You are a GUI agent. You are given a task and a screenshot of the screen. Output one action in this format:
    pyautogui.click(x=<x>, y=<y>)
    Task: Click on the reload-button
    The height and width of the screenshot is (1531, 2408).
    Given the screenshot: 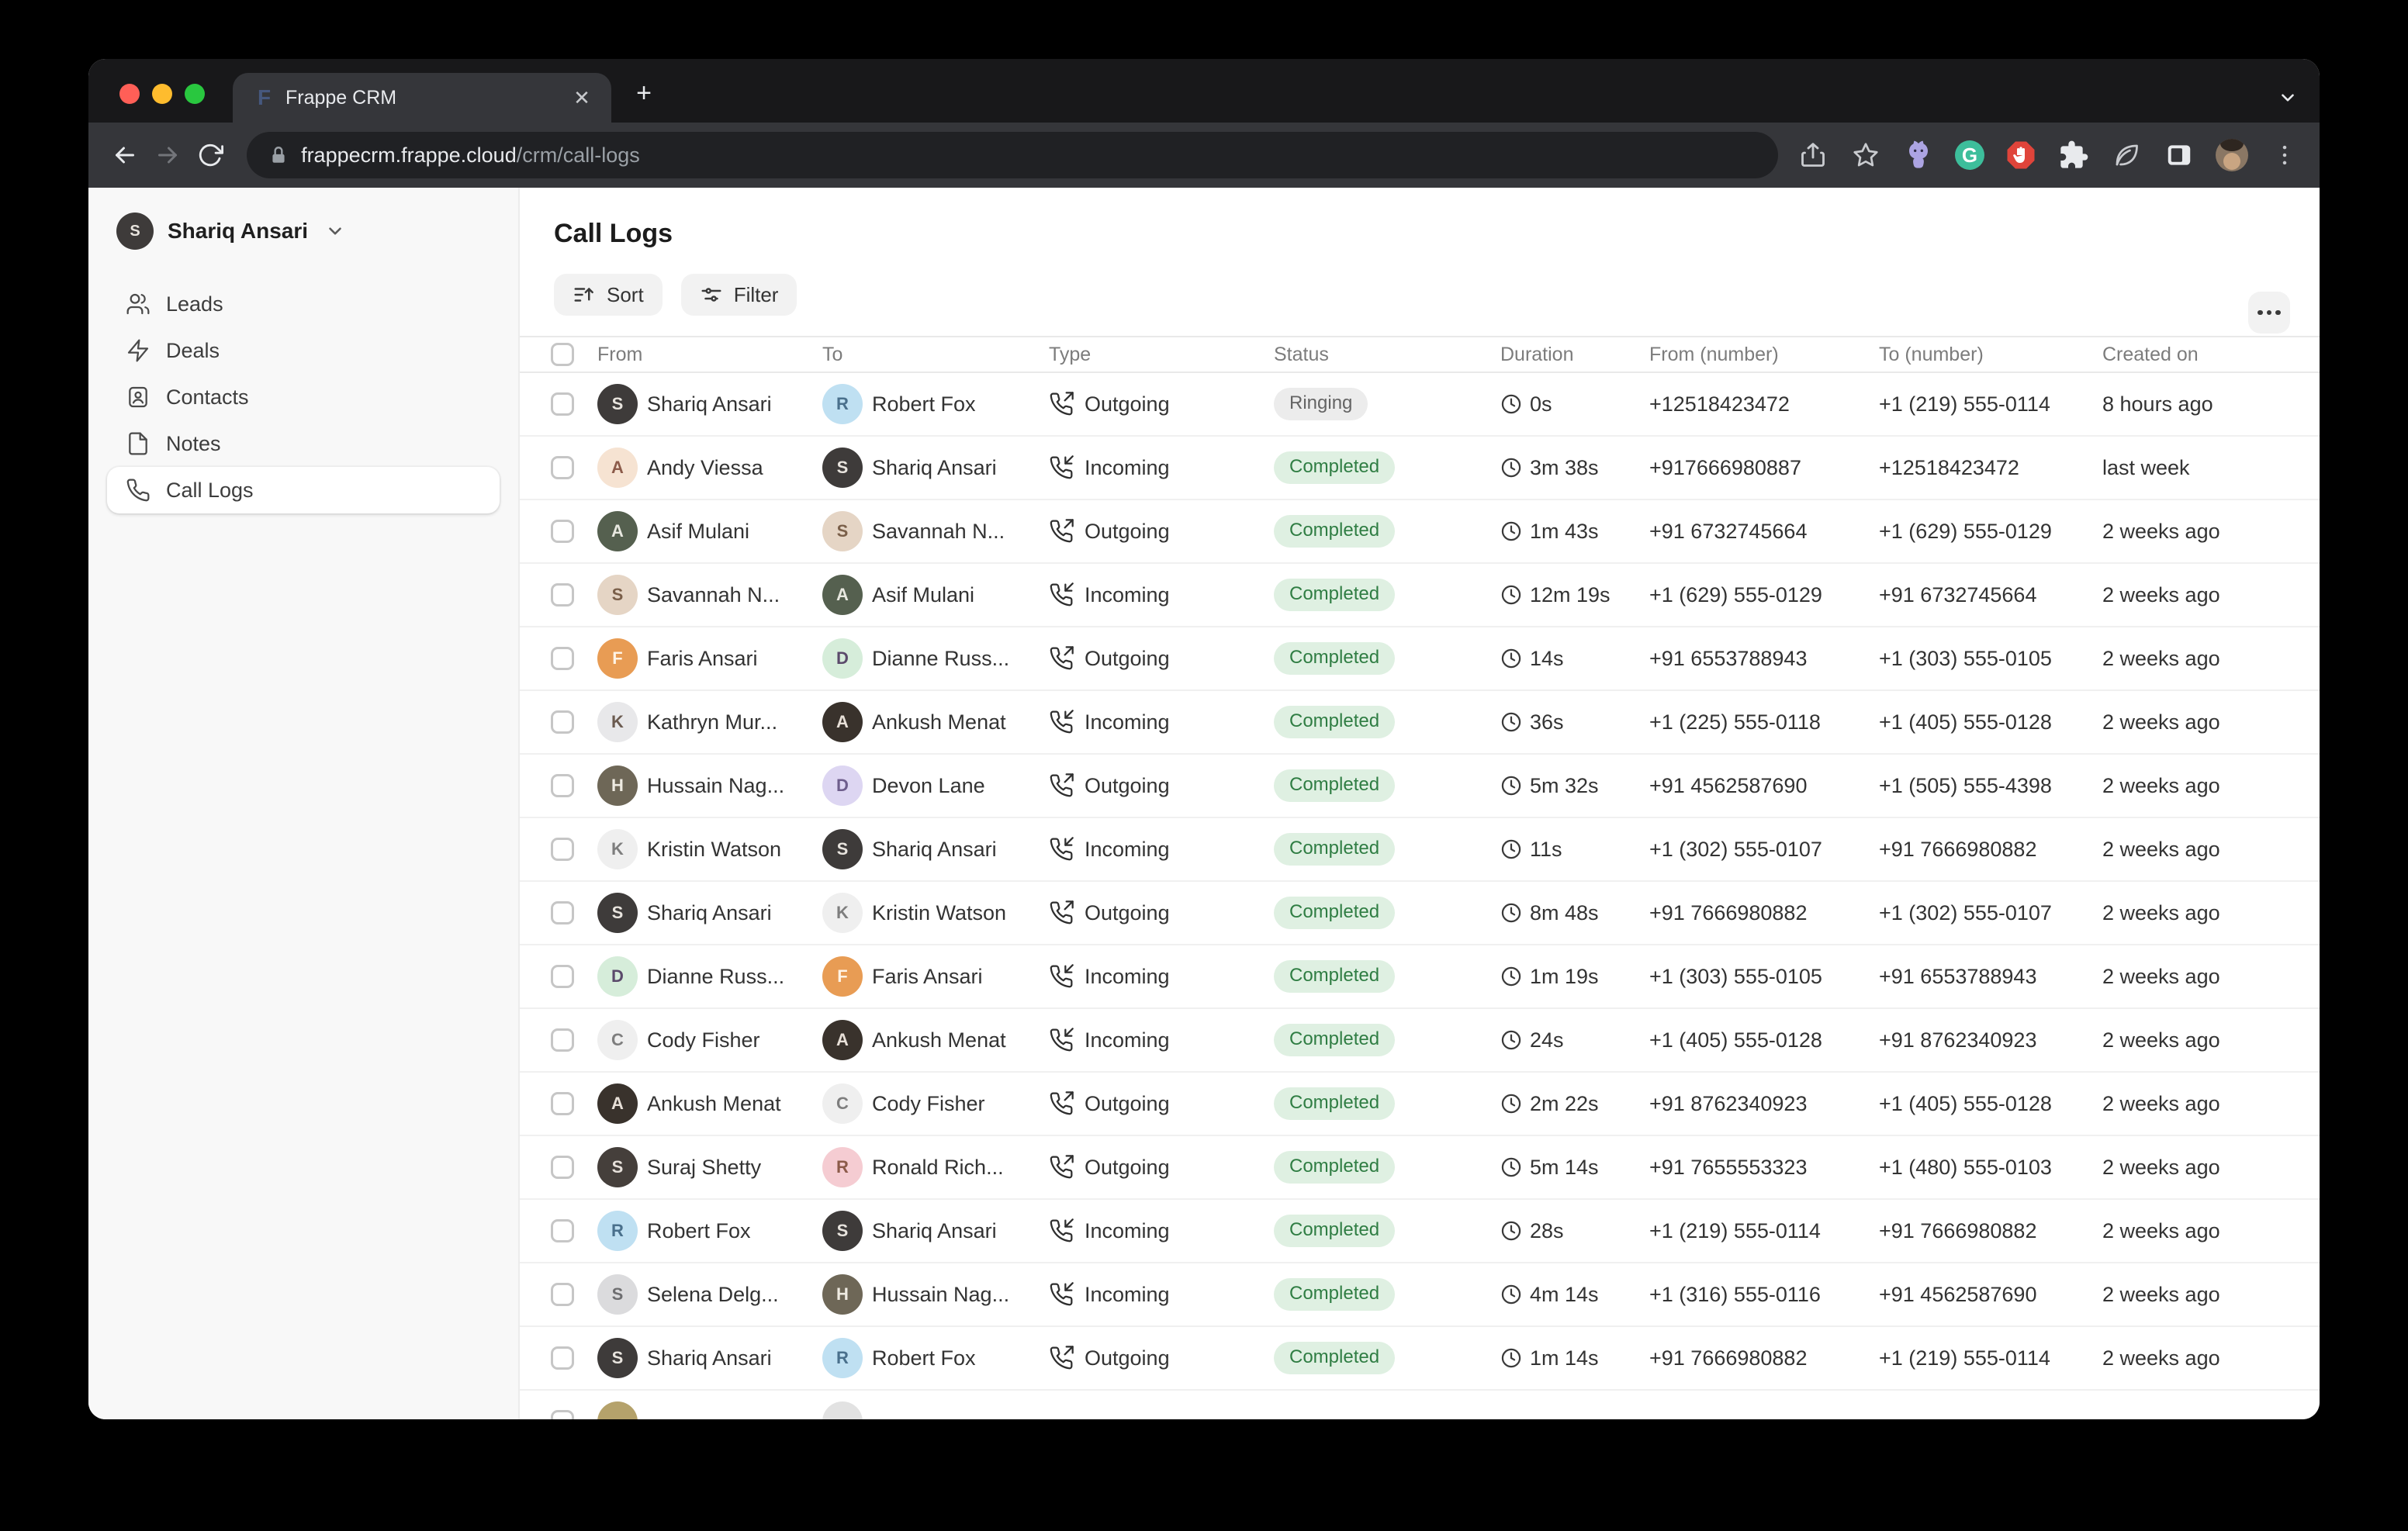 What is the action you would take?
    pyautogui.click(x=210, y=155)
    